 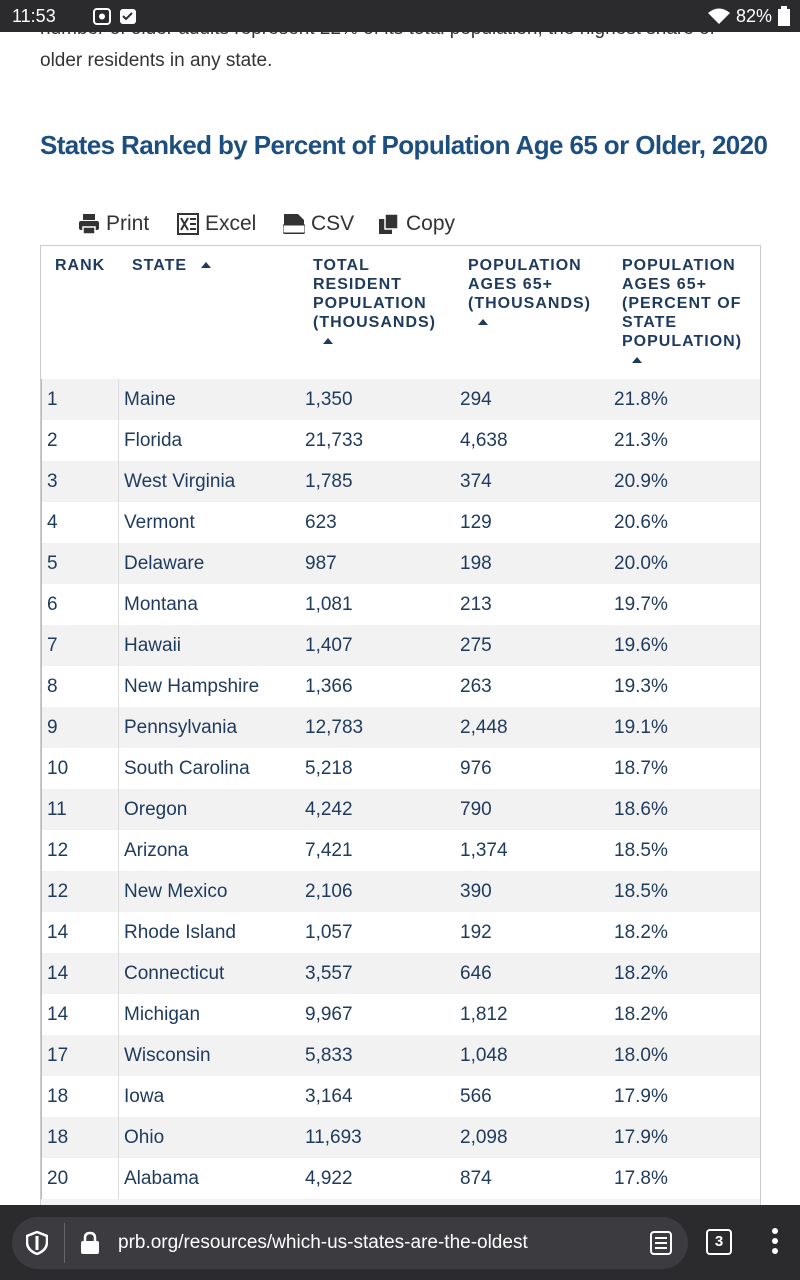 What do you see at coordinates (329, 1014) in the screenshot?
I see `table-cell: 9,967` at bounding box center [329, 1014].